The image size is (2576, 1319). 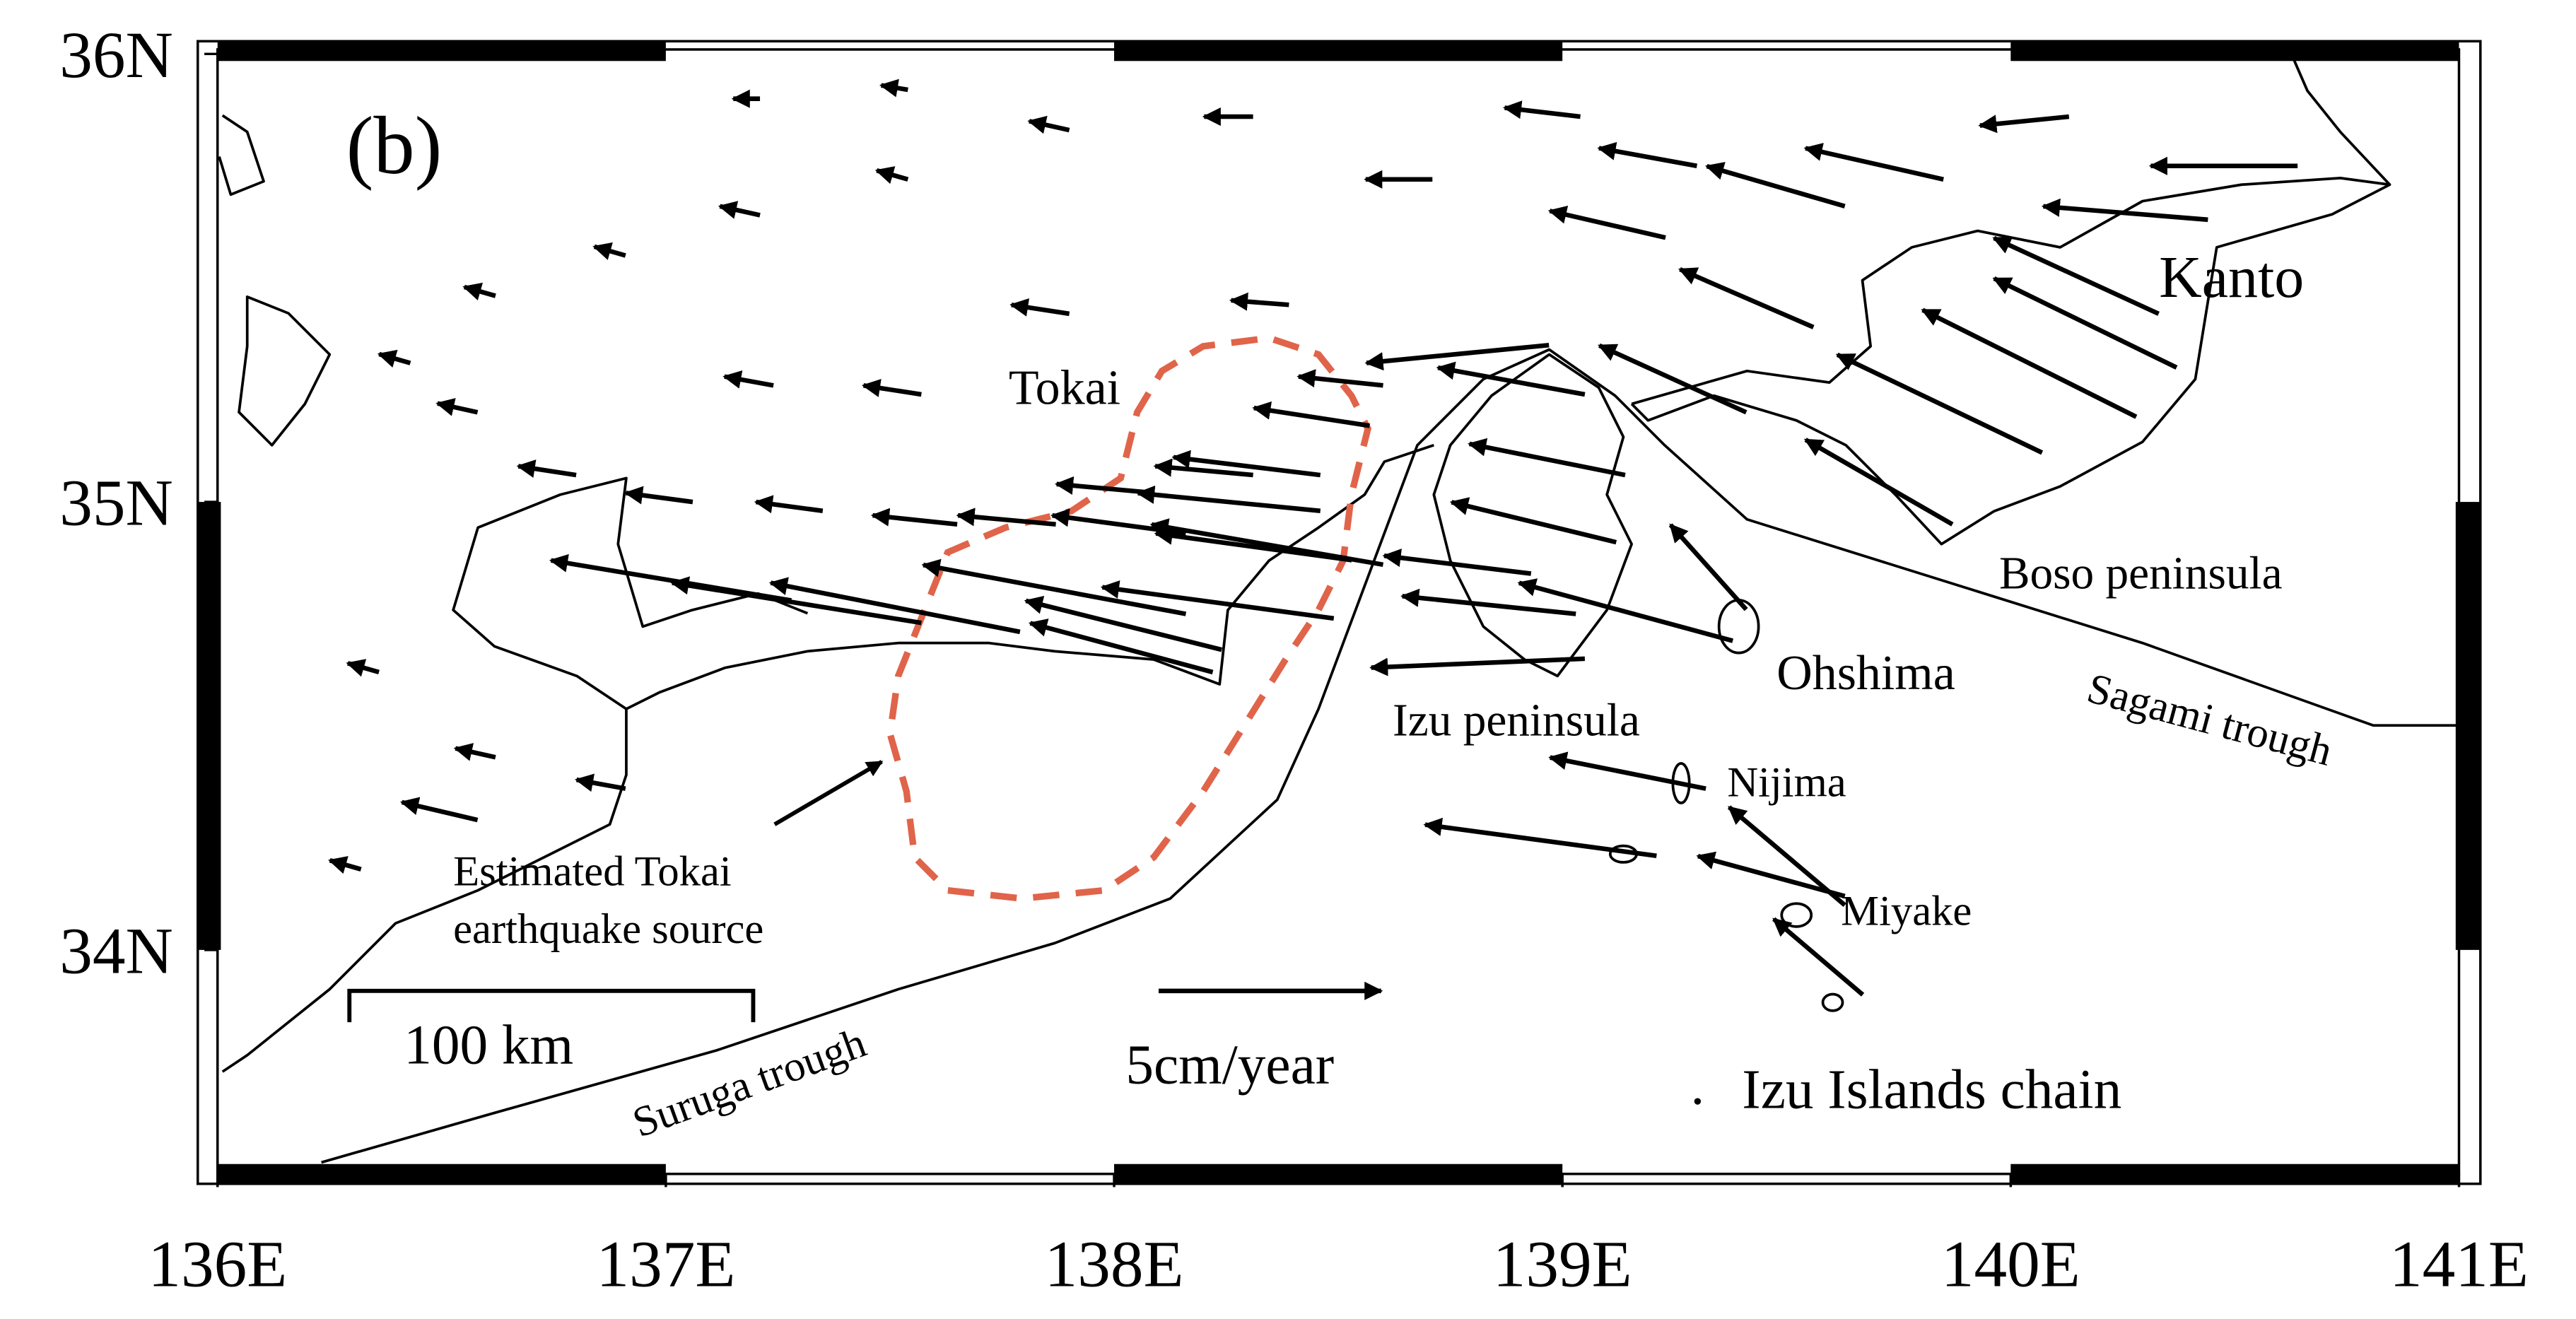 I want to click on biwa-coast, so click(x=285, y=371).